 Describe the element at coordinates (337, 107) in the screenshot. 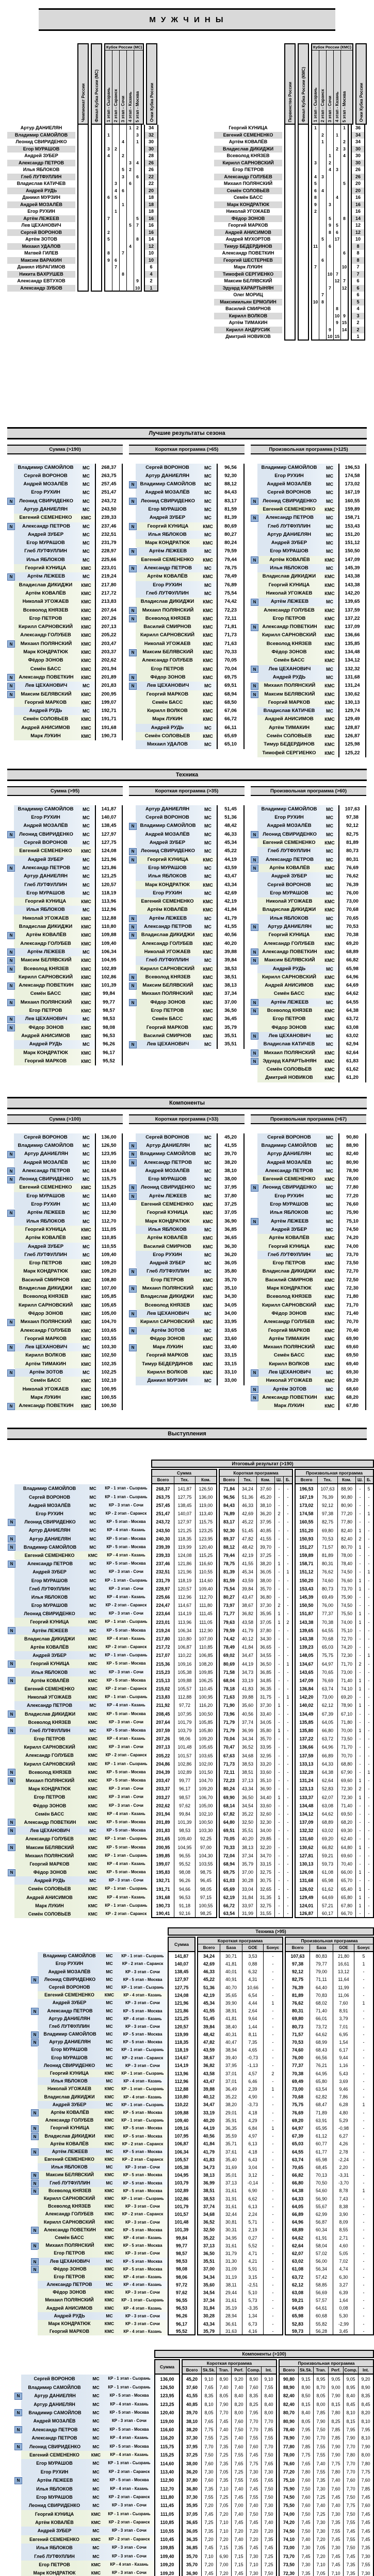

I see `stage-label: 4 этап - Казань` at that location.